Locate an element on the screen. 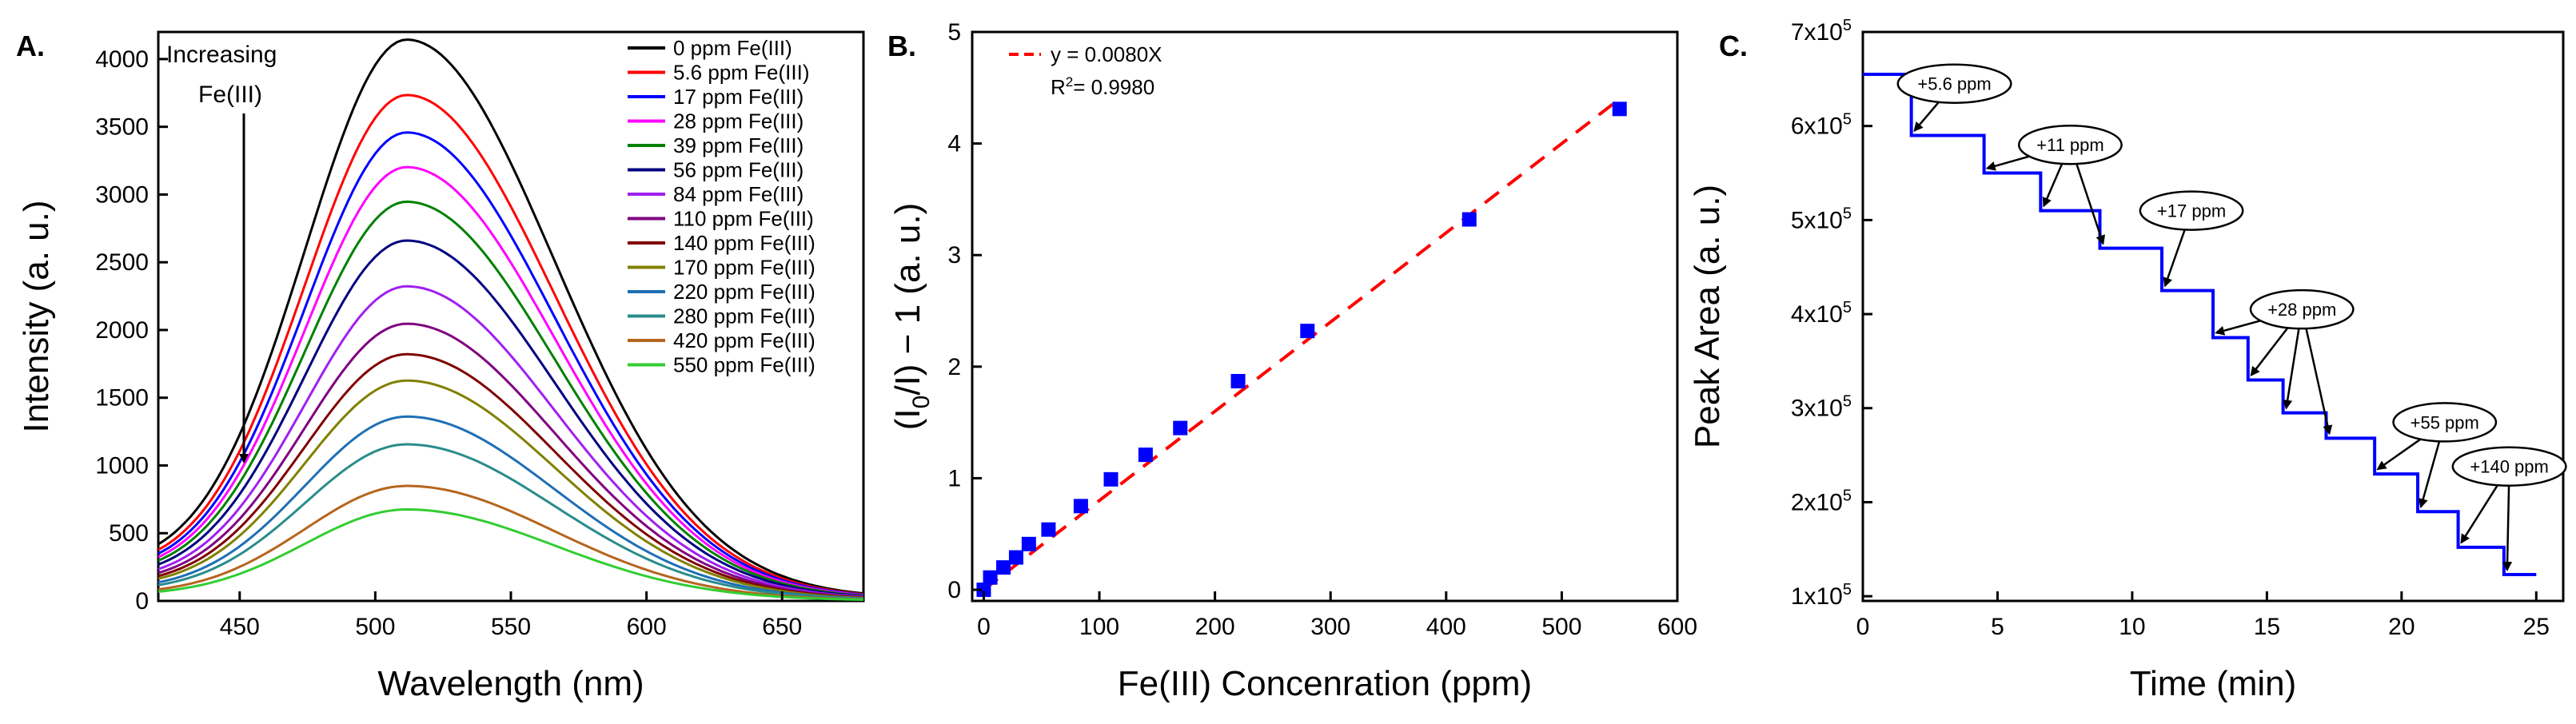 Image resolution: width=2576 pixels, height=724 pixels. y-axis-label-c: Peak Area (a. u.) is located at coordinates (1707, 316).